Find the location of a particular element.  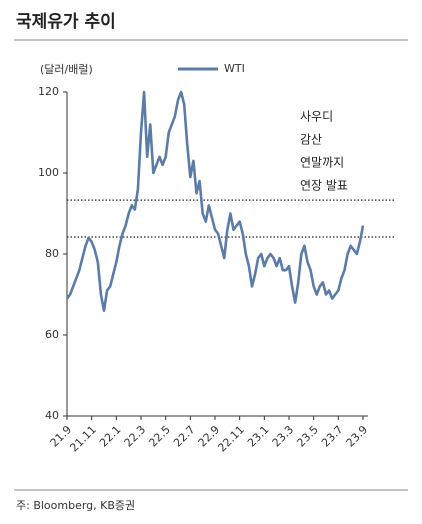

y-tick-label: 80 is located at coordinates (52, 253).